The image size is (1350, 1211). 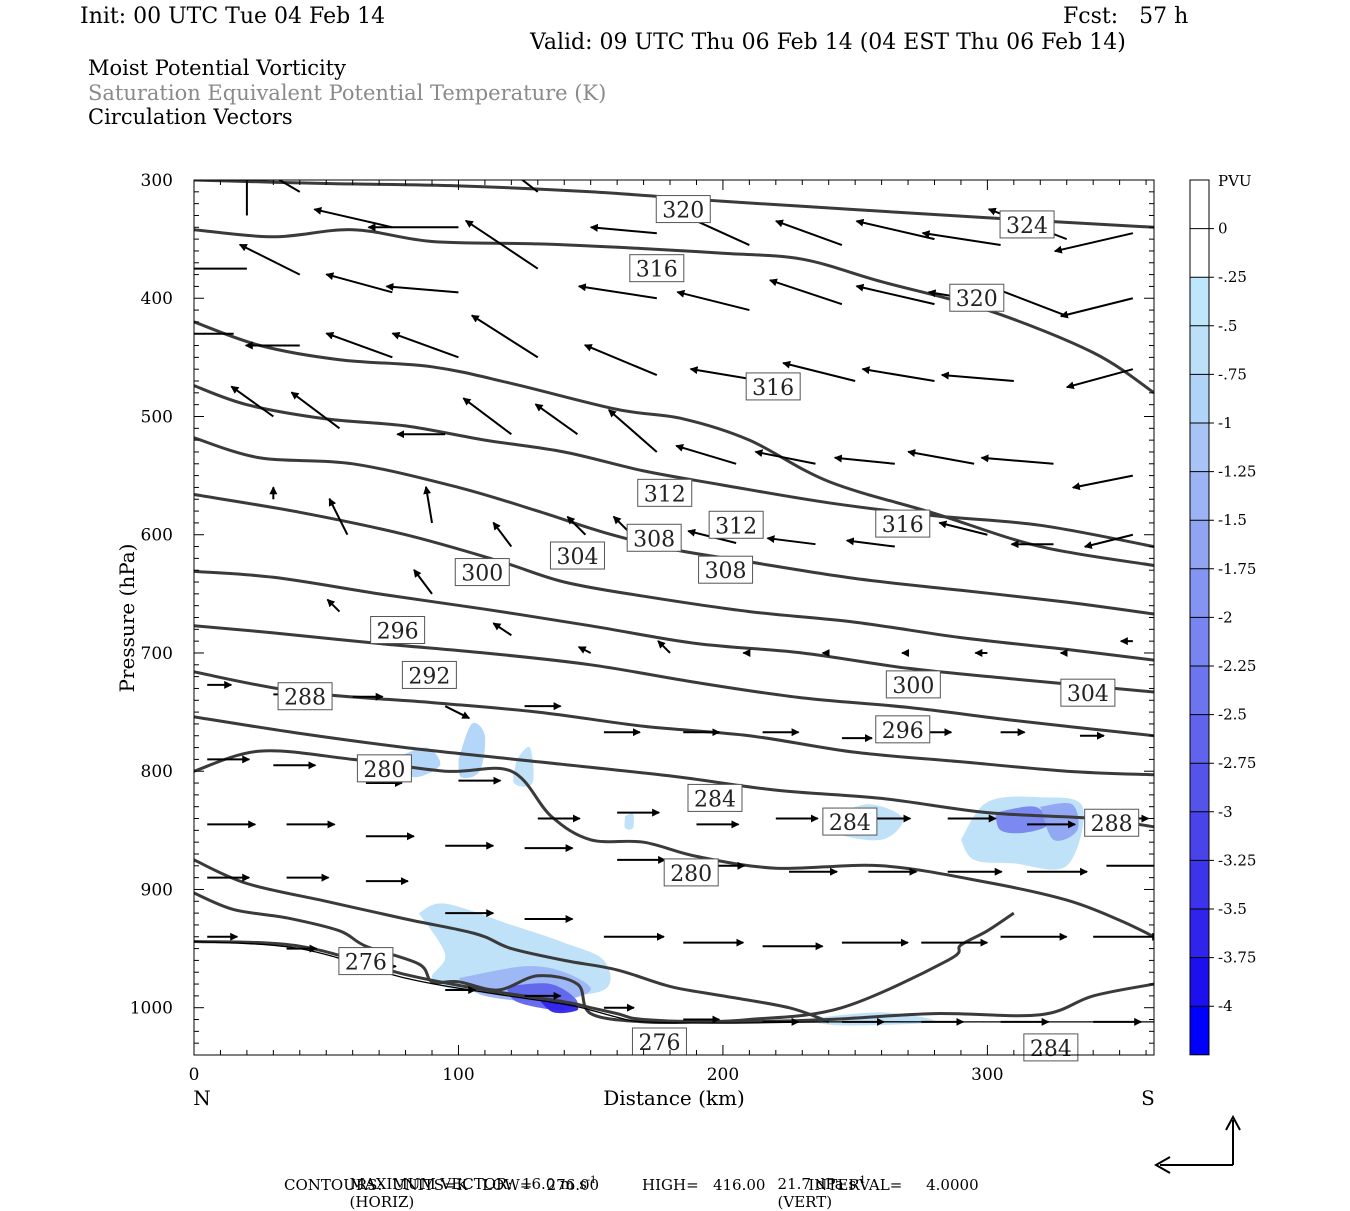 I want to click on svg-text: 320, so click(x=977, y=299).